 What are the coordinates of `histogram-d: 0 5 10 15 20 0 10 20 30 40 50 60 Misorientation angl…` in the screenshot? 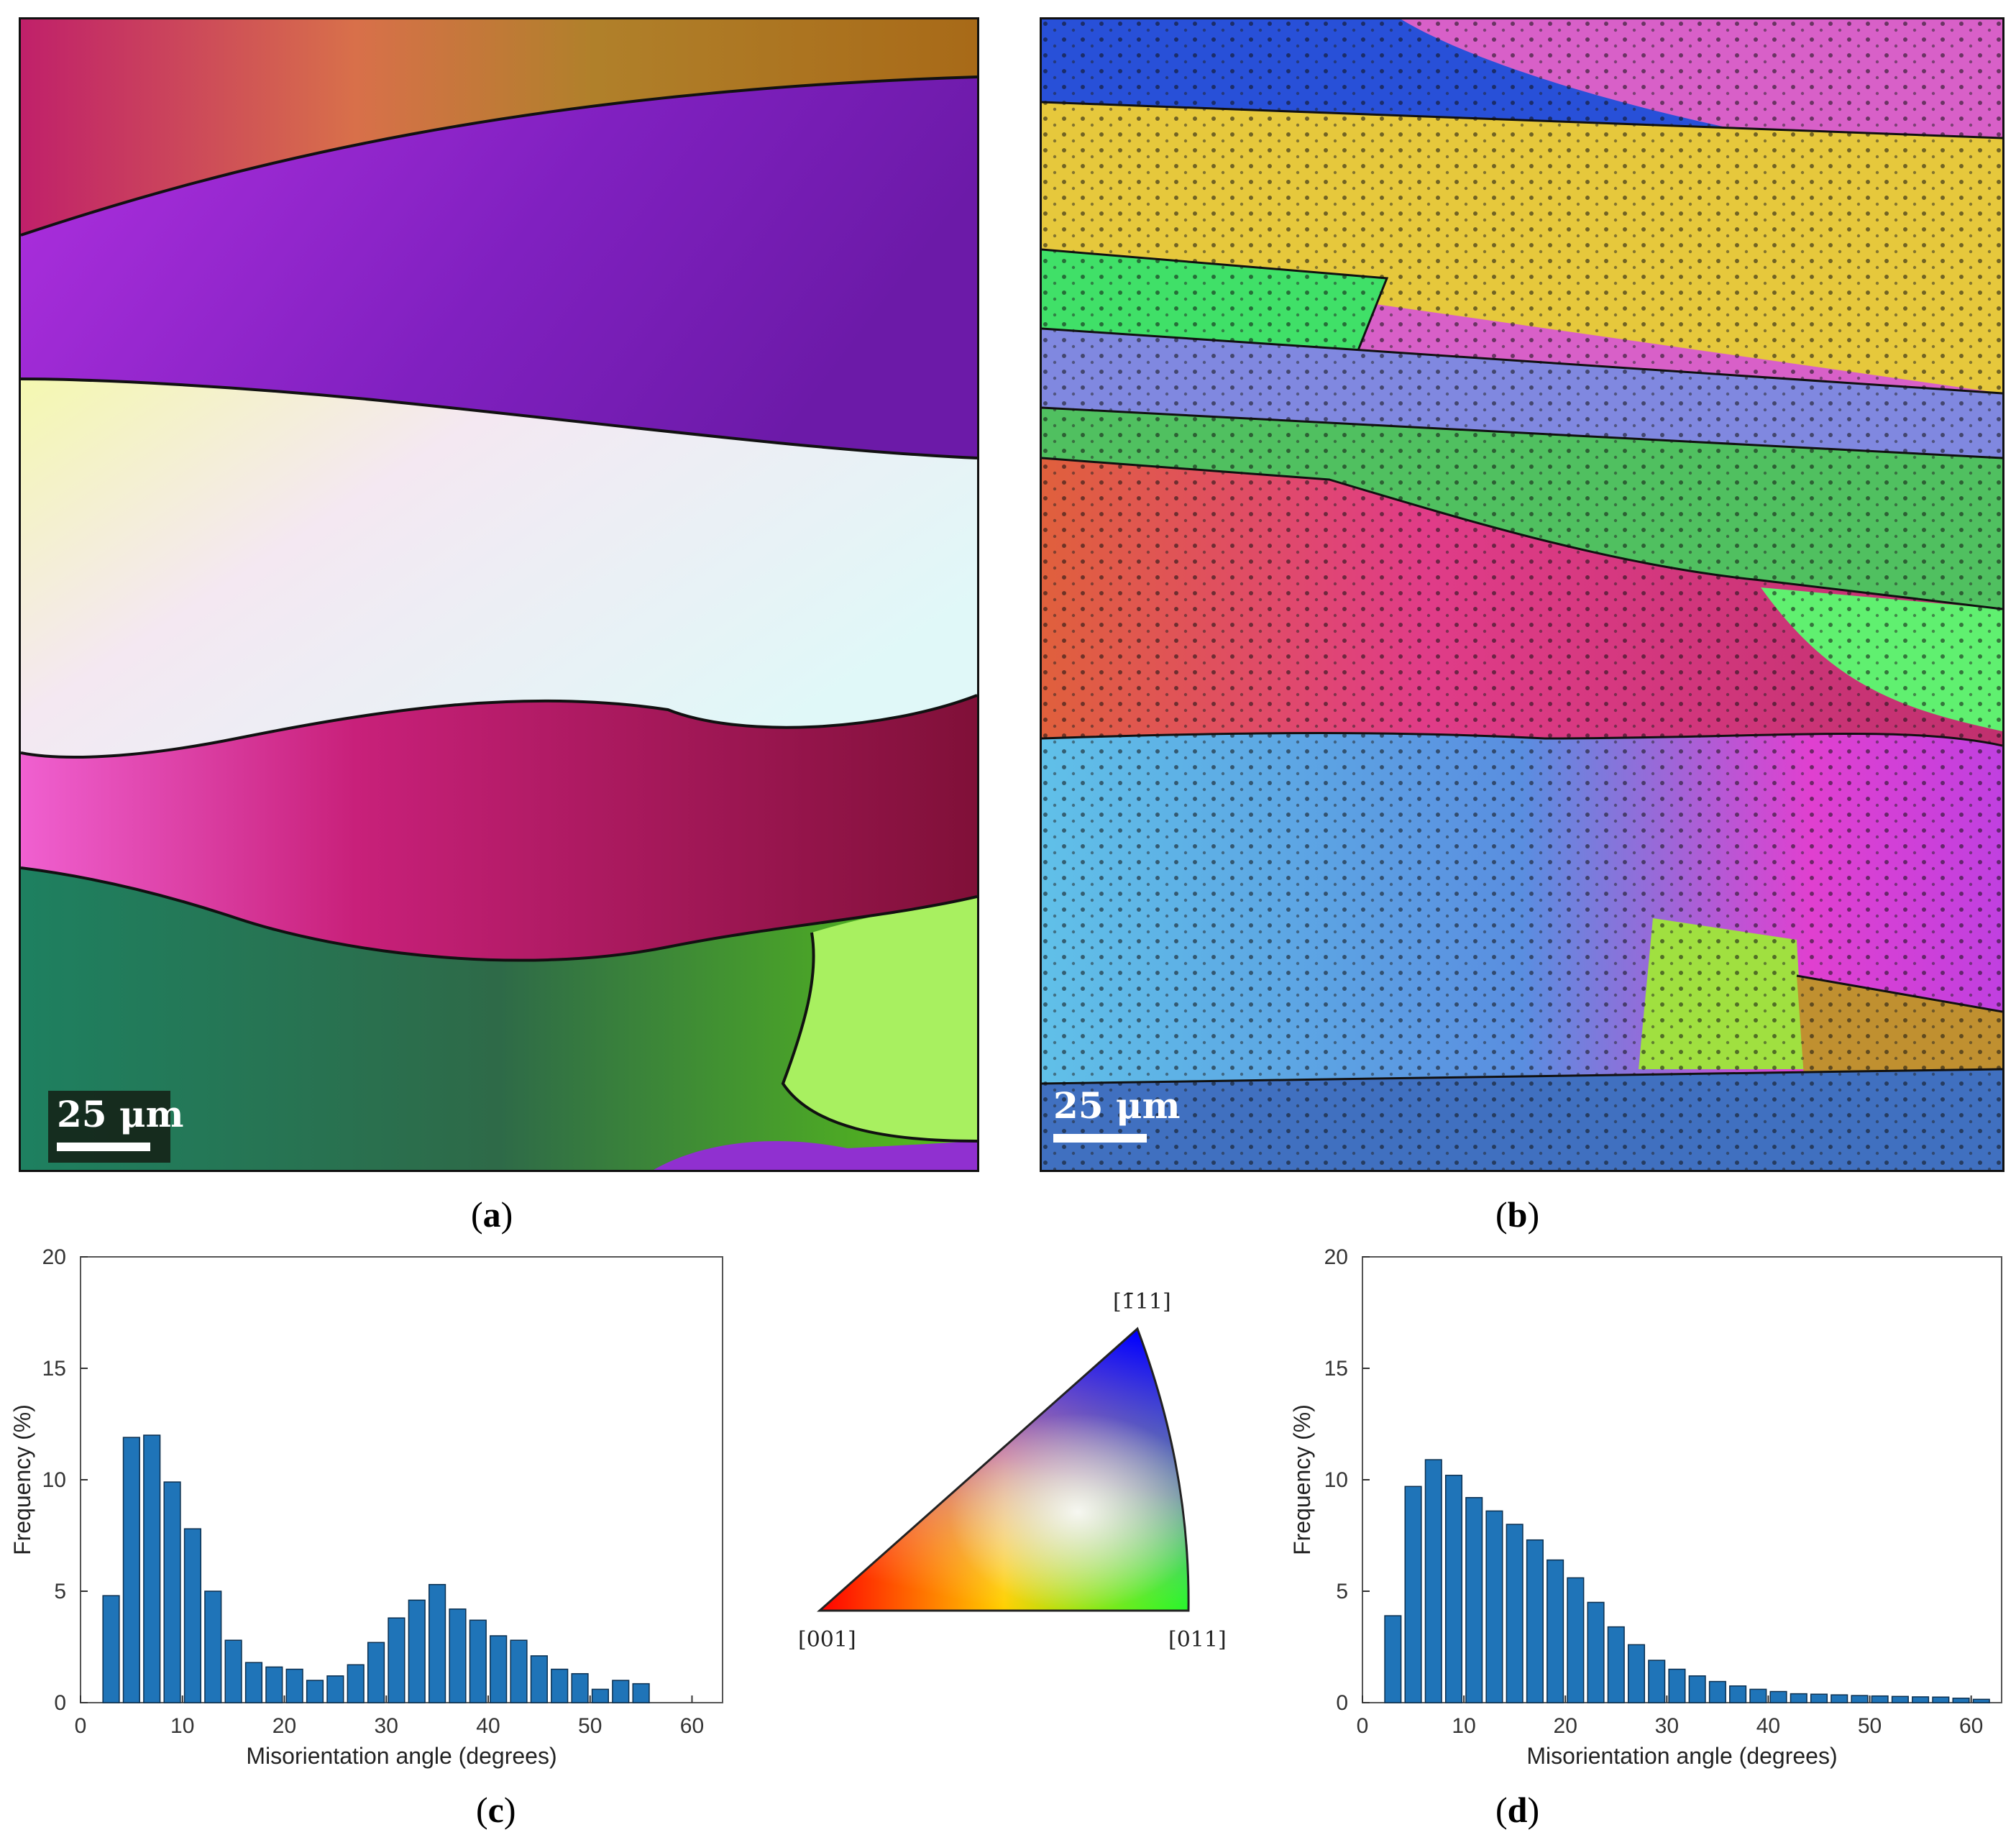 It's located at (1648, 1510).